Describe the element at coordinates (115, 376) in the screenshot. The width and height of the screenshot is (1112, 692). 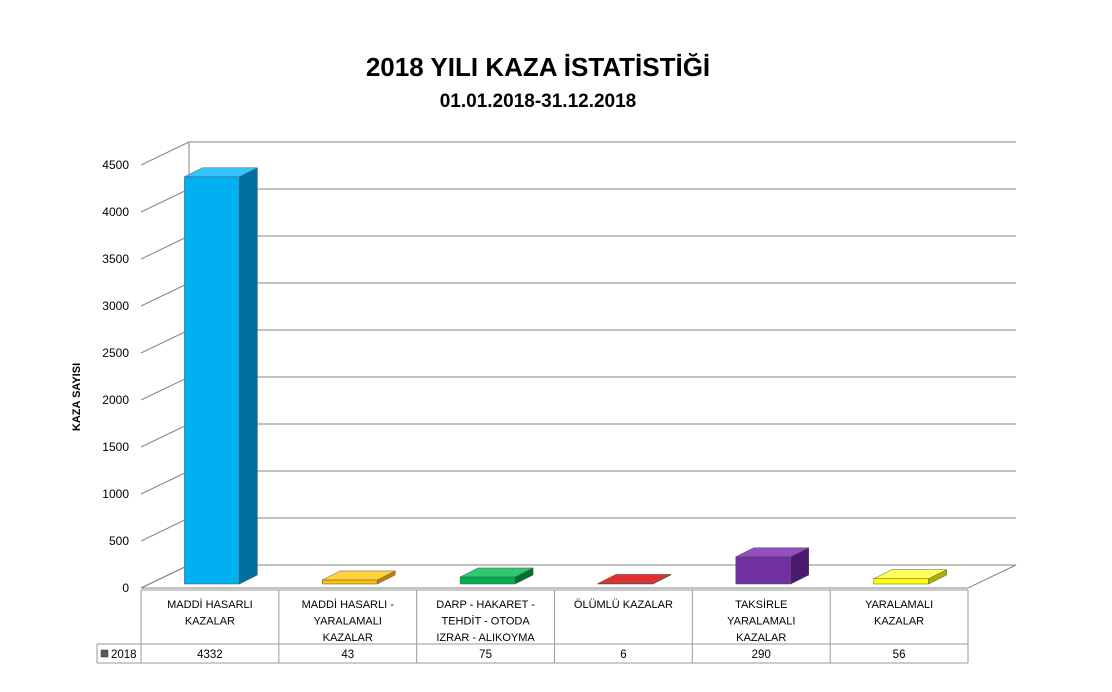
I see `y-tick-labels: 0 500 1000 1500 2000 2500 3000 3500 4000 4500` at that location.